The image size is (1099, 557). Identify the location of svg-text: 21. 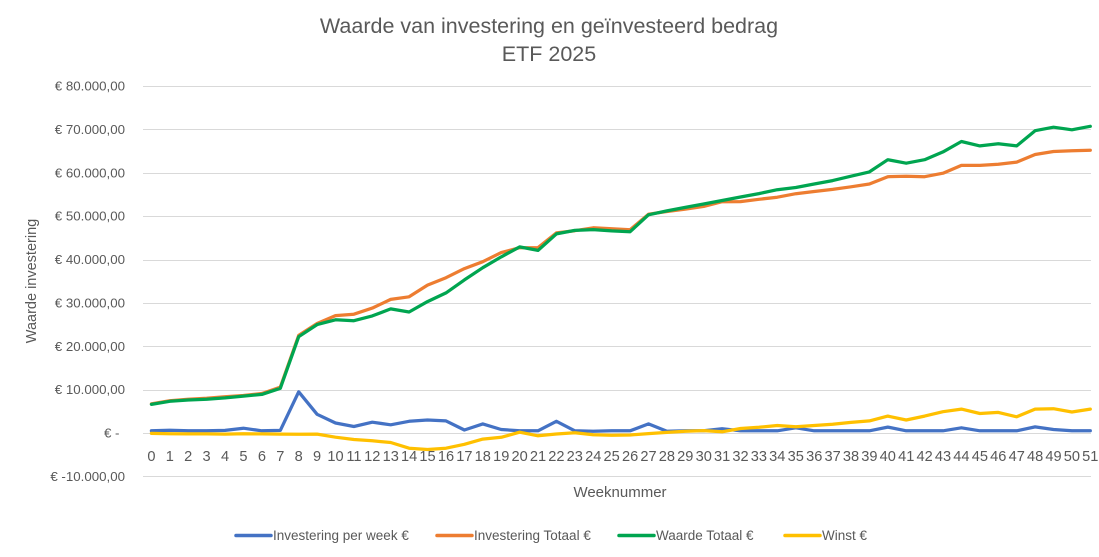
(538, 457).